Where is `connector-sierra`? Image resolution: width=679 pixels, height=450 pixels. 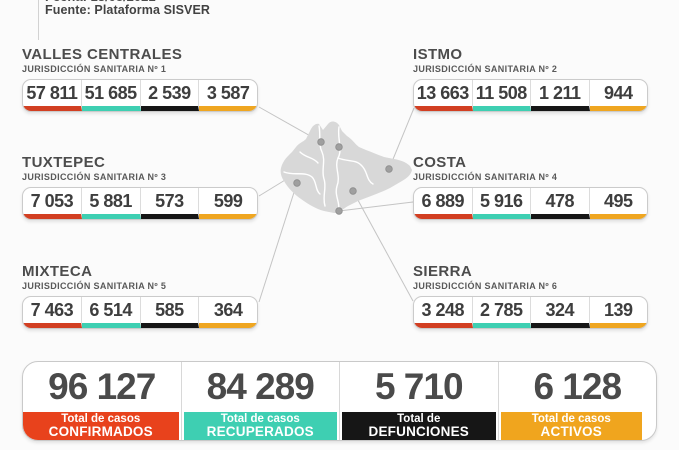
connector-sierra is located at coordinates (383, 246).